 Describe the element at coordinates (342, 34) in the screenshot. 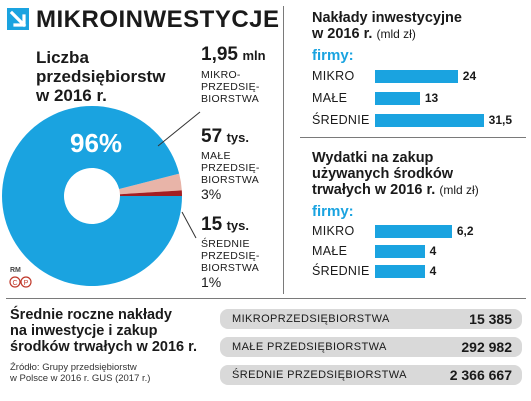

I see `investments-title-line: w 2016 r.` at that location.